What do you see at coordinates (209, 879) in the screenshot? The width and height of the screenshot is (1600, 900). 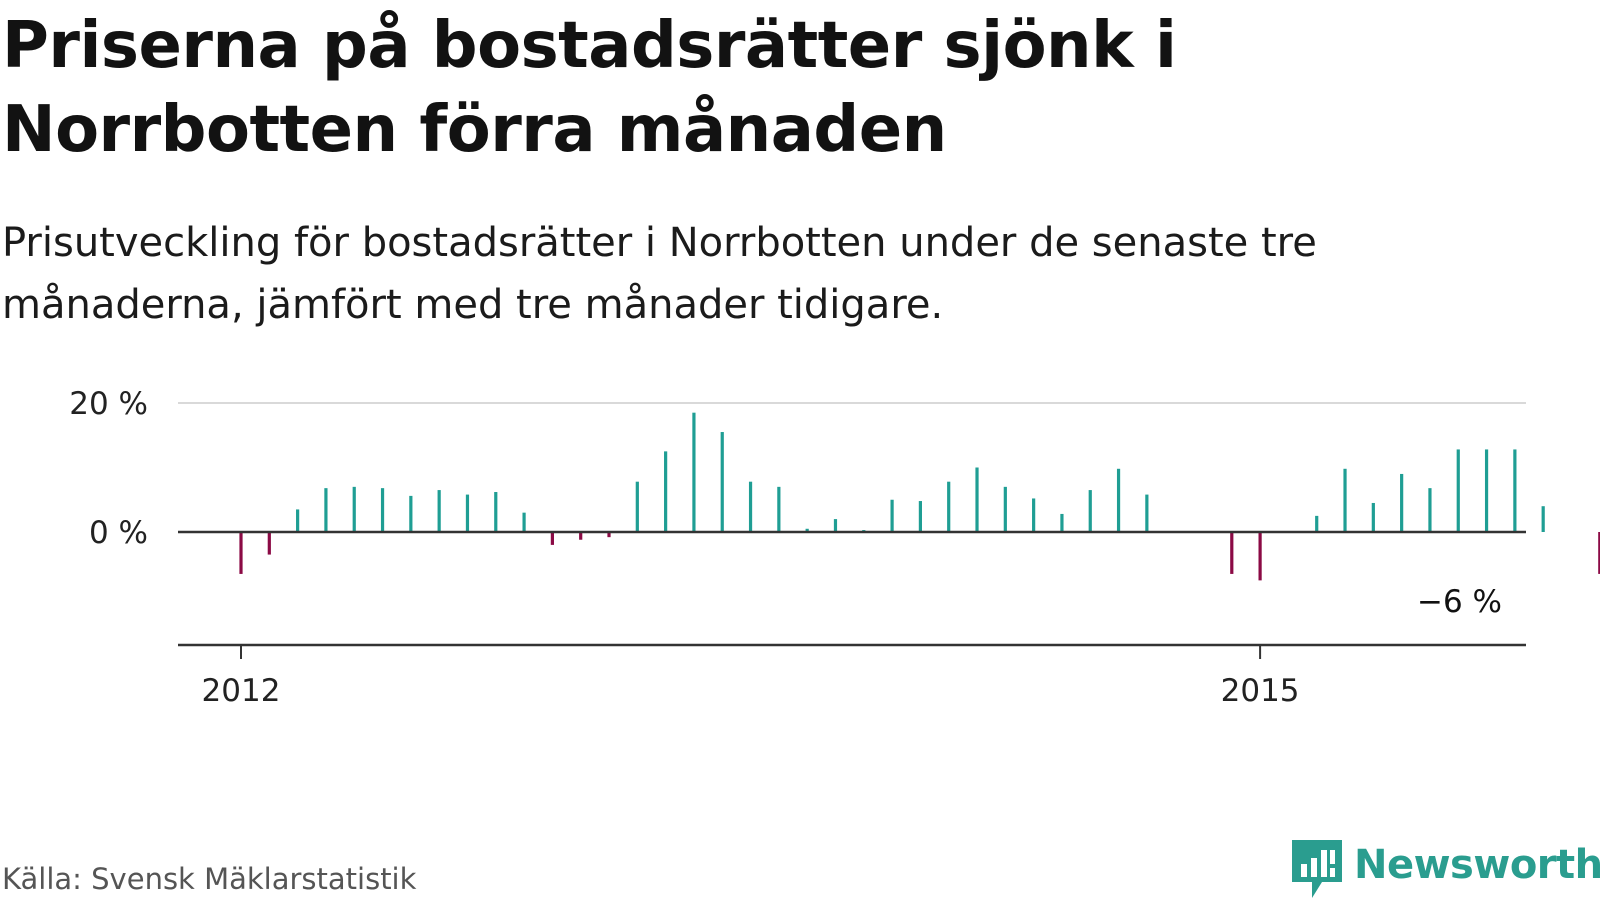 I see `source-note: Källa: Svensk Mäklarstatistik` at bounding box center [209, 879].